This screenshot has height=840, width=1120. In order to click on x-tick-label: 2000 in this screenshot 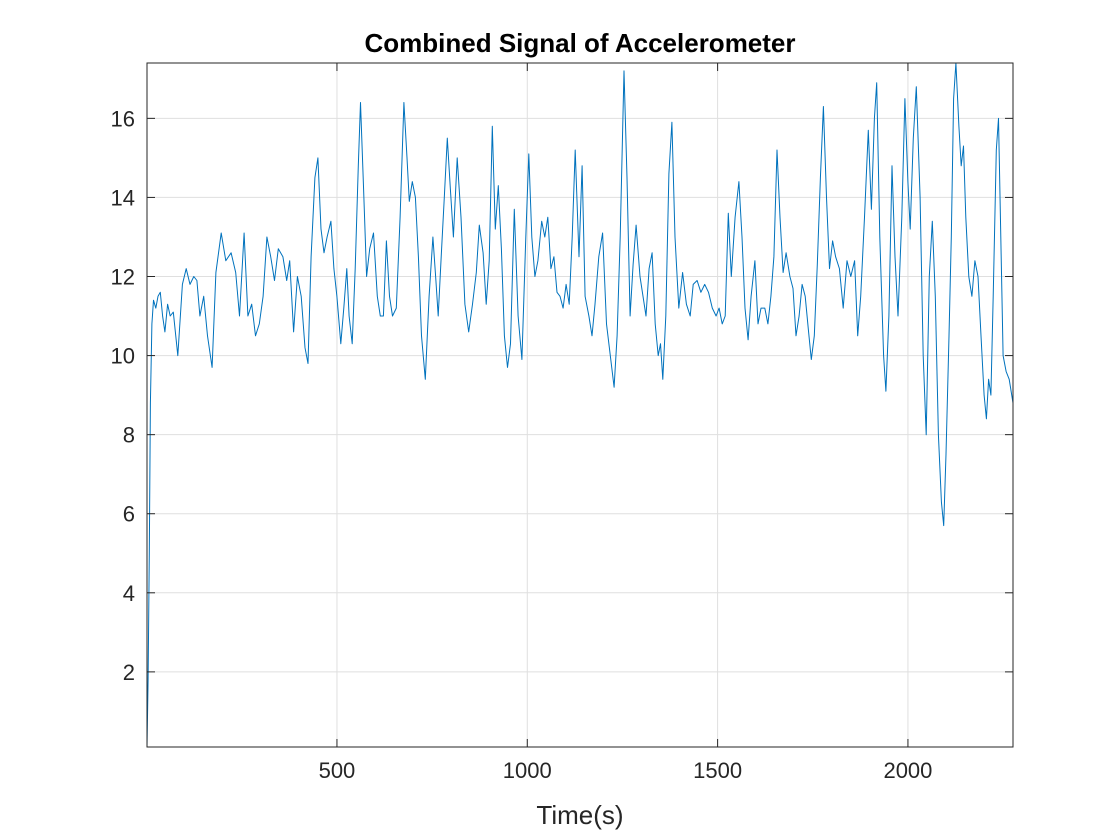, I will do `click(907, 770)`.